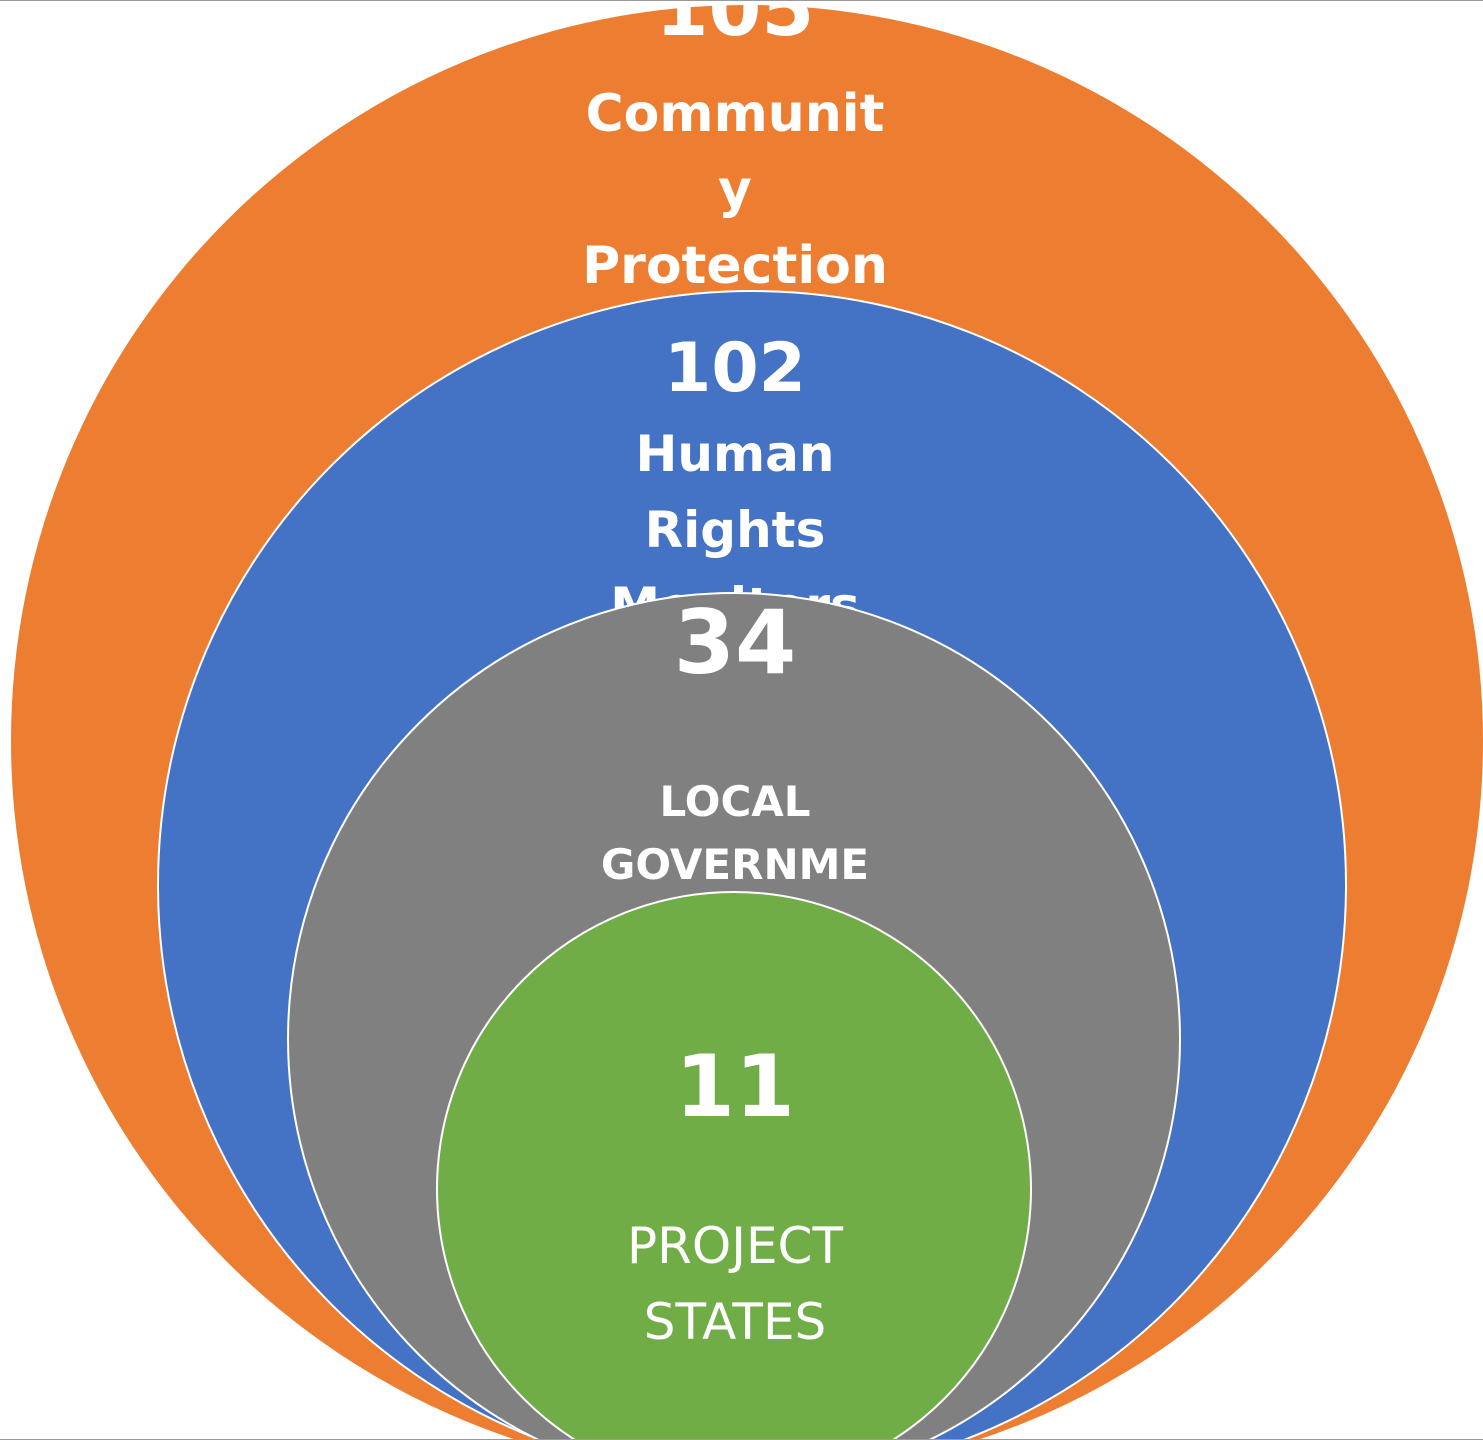 The height and width of the screenshot is (1440, 1483). I want to click on label-community-protection-line-3: Protection, so click(735, 266).